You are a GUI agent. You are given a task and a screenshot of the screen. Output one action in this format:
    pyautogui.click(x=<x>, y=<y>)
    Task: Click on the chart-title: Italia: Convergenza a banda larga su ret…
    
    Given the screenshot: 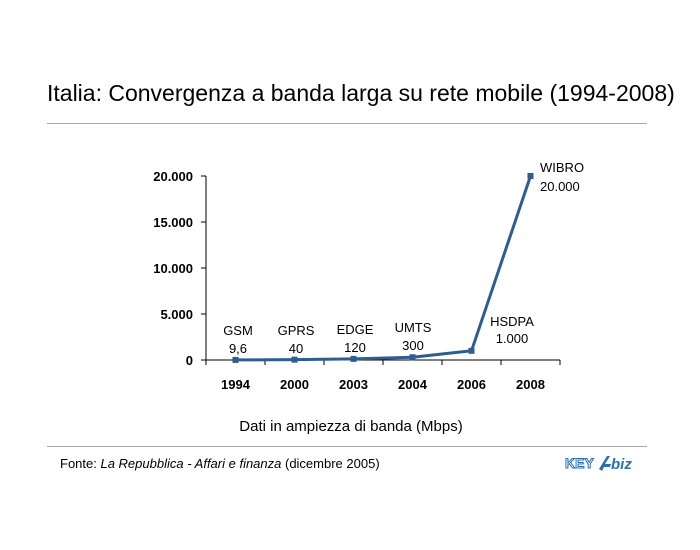 What is the action you would take?
    pyautogui.click(x=361, y=93)
    